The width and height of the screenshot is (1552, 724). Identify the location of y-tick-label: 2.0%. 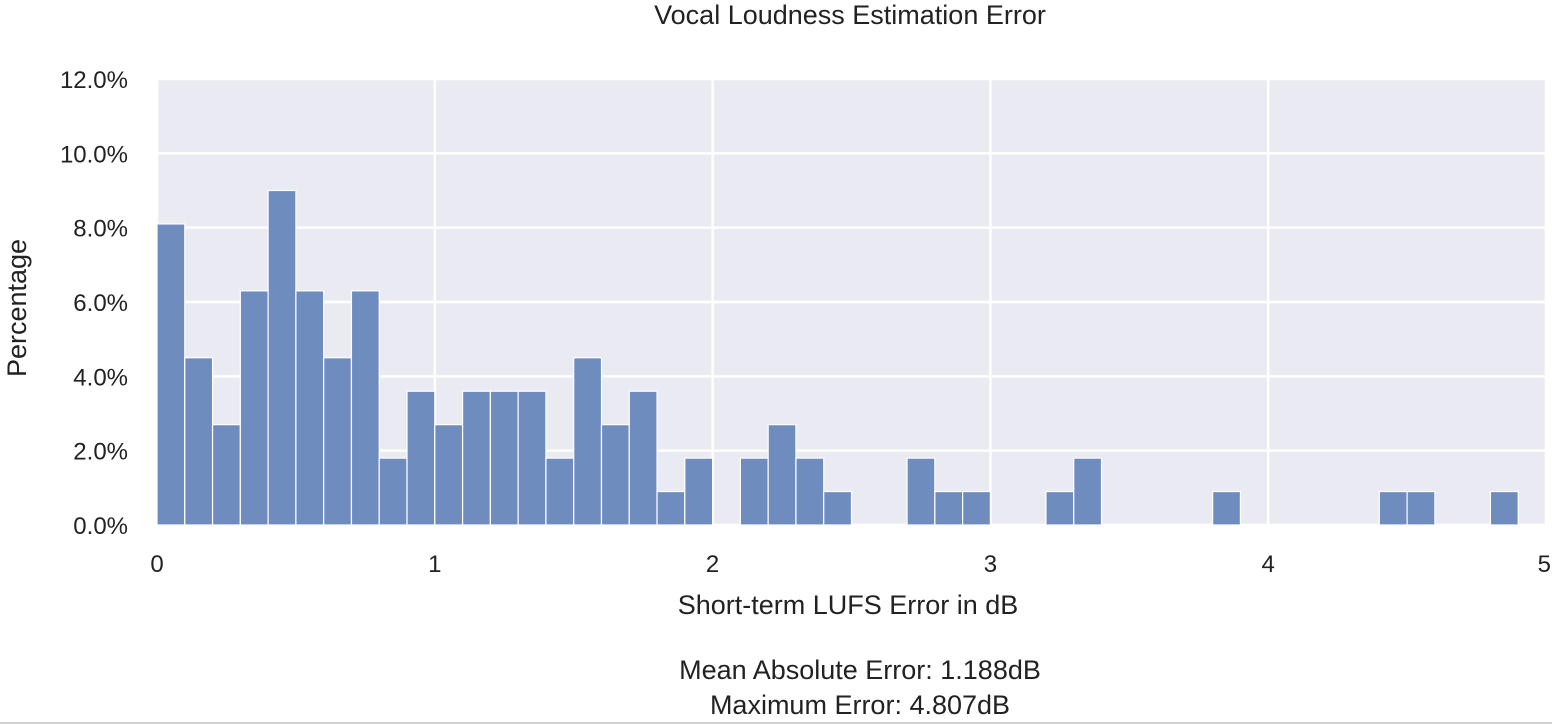
(100, 452).